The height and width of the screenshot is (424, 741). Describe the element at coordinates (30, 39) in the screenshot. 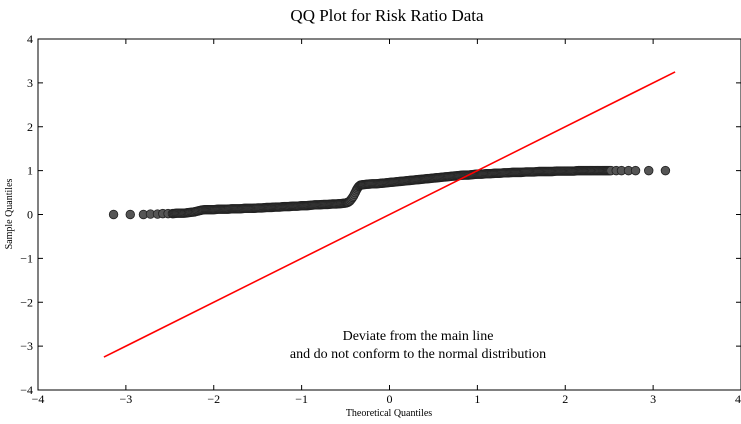

I see `y-tick-label: 4` at that location.